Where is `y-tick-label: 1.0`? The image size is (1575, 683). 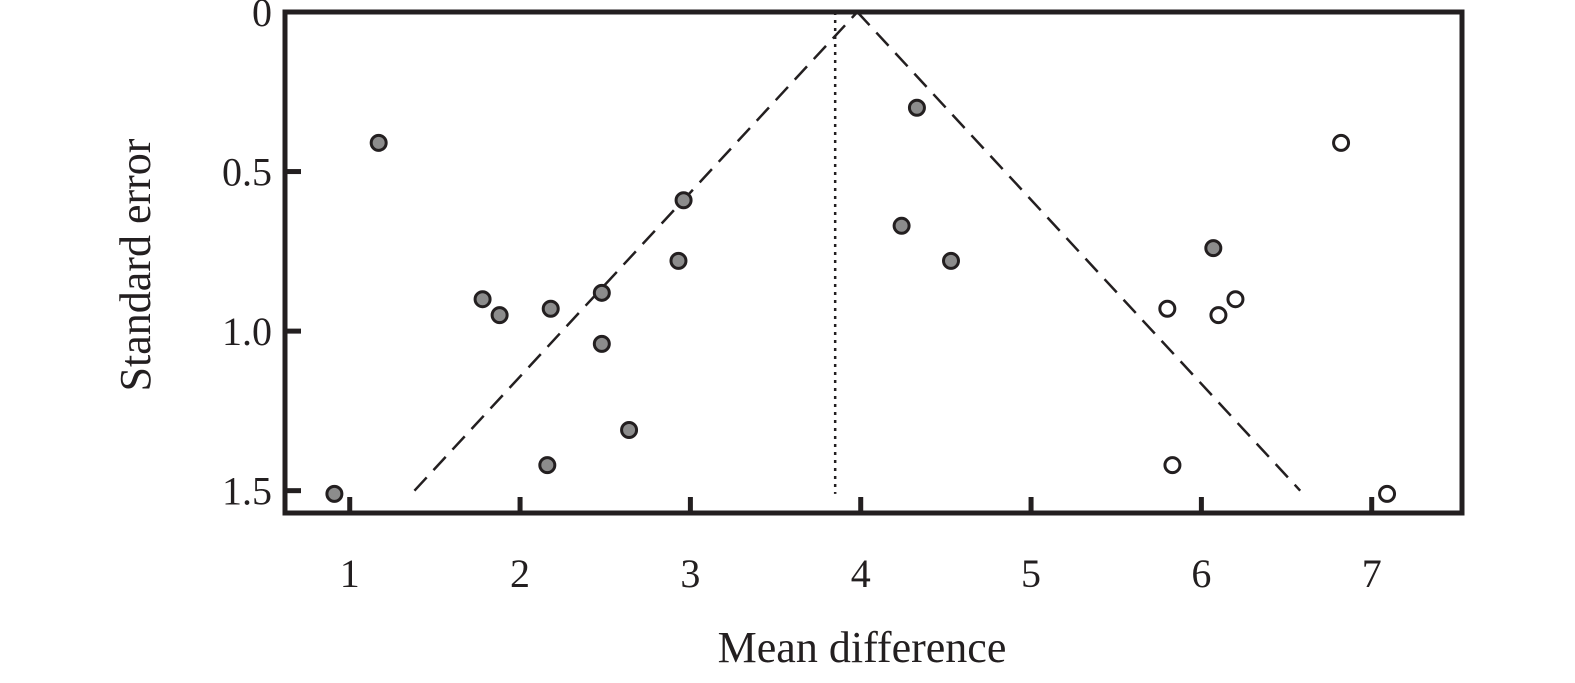
y-tick-label: 1.0 is located at coordinates (247, 331).